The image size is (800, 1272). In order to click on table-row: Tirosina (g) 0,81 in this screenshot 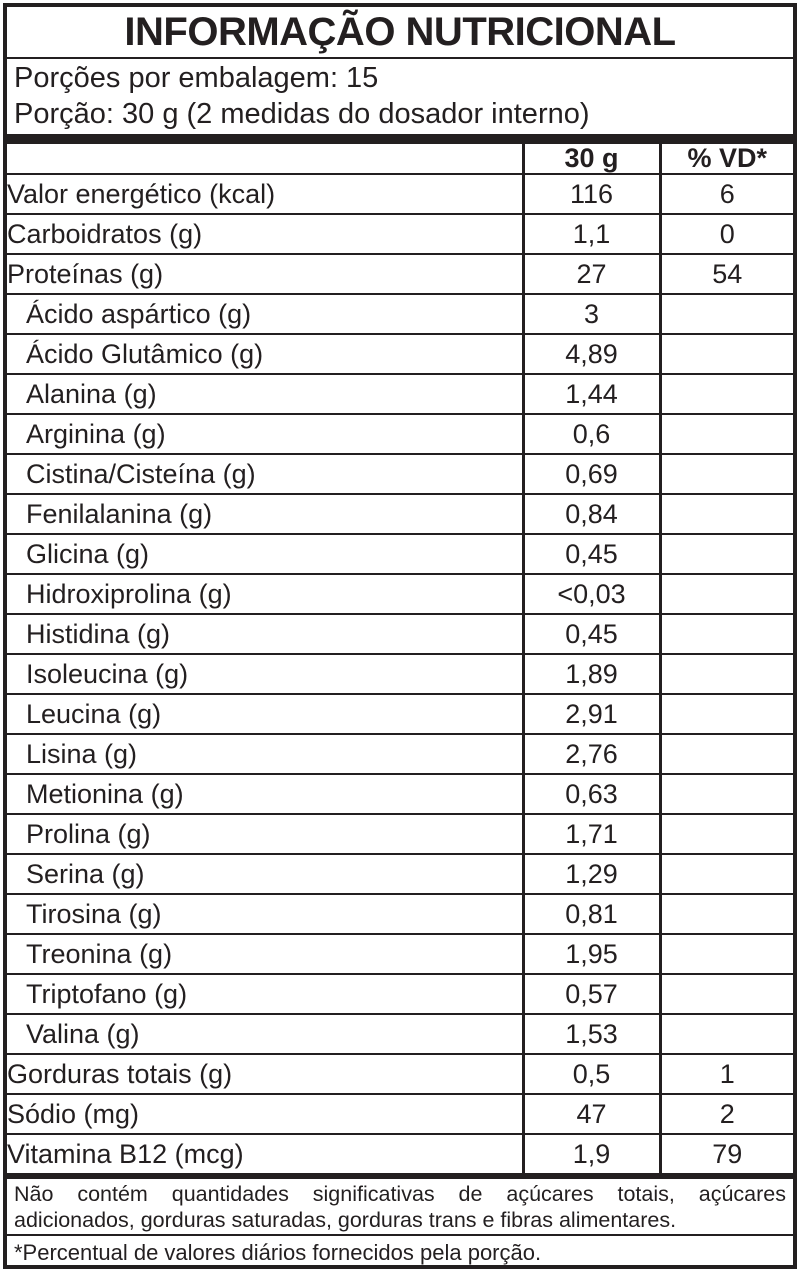, I will do `click(400, 914)`.